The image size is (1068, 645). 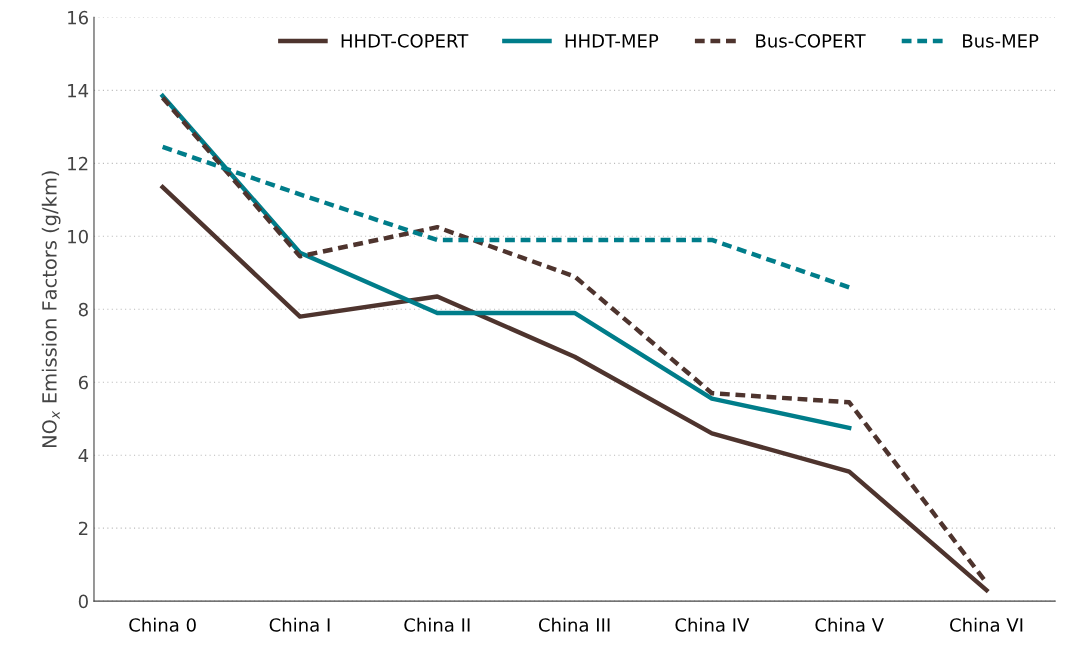 I want to click on y-axis-title: NO$_{x}$ Emission Factors (g/km), so click(x=51, y=309).